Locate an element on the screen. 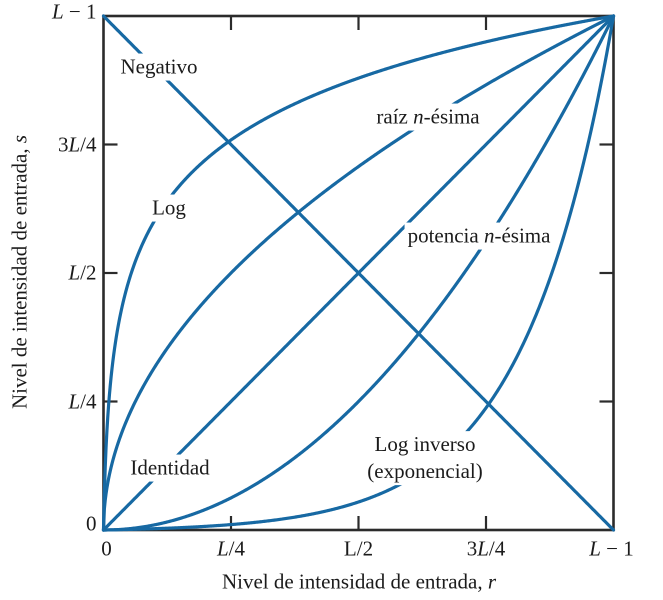 The image size is (663, 600). curve-label-line: (exponencial) is located at coordinates (424, 471).